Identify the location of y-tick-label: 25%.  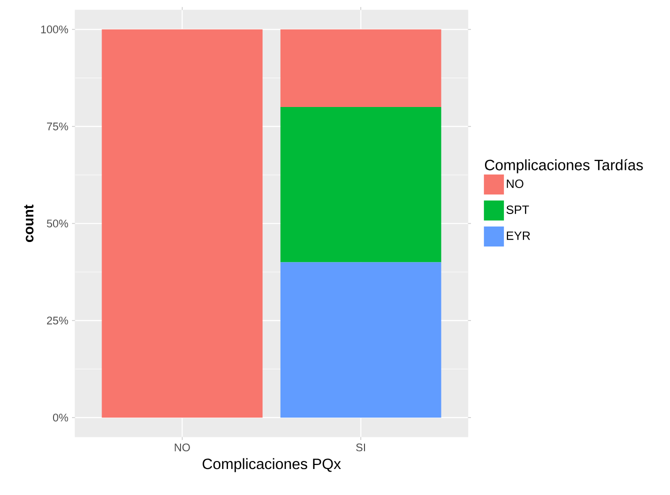
(57, 320).